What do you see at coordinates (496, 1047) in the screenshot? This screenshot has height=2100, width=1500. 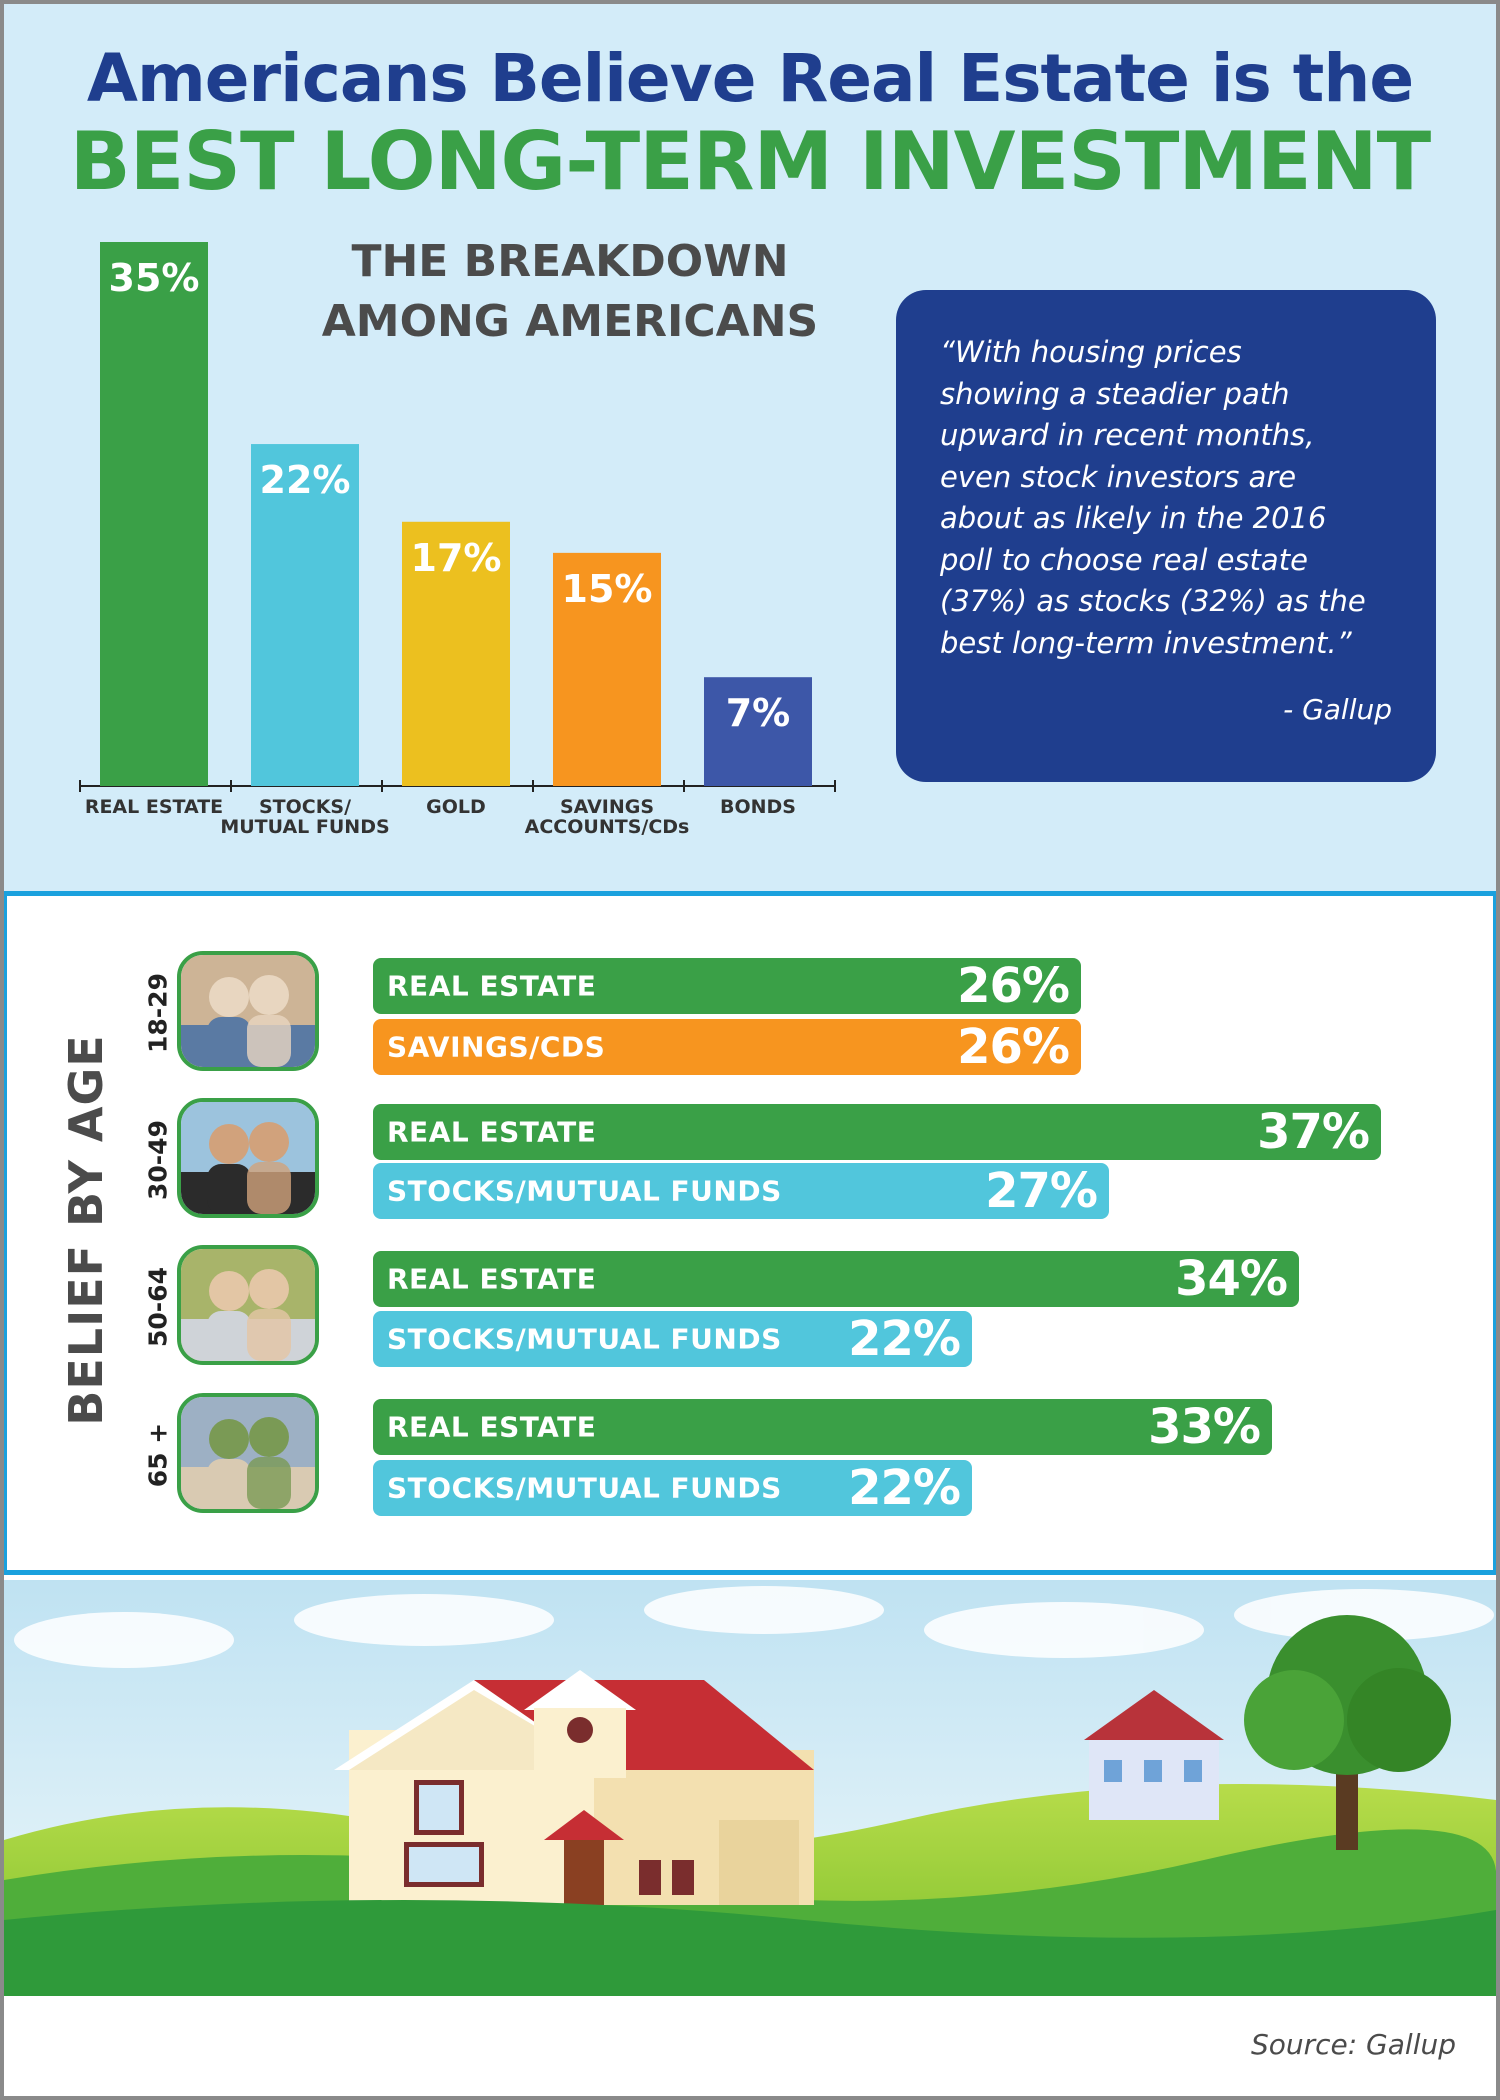 I see `age-bar-label: SAVINGS/CDS` at bounding box center [496, 1047].